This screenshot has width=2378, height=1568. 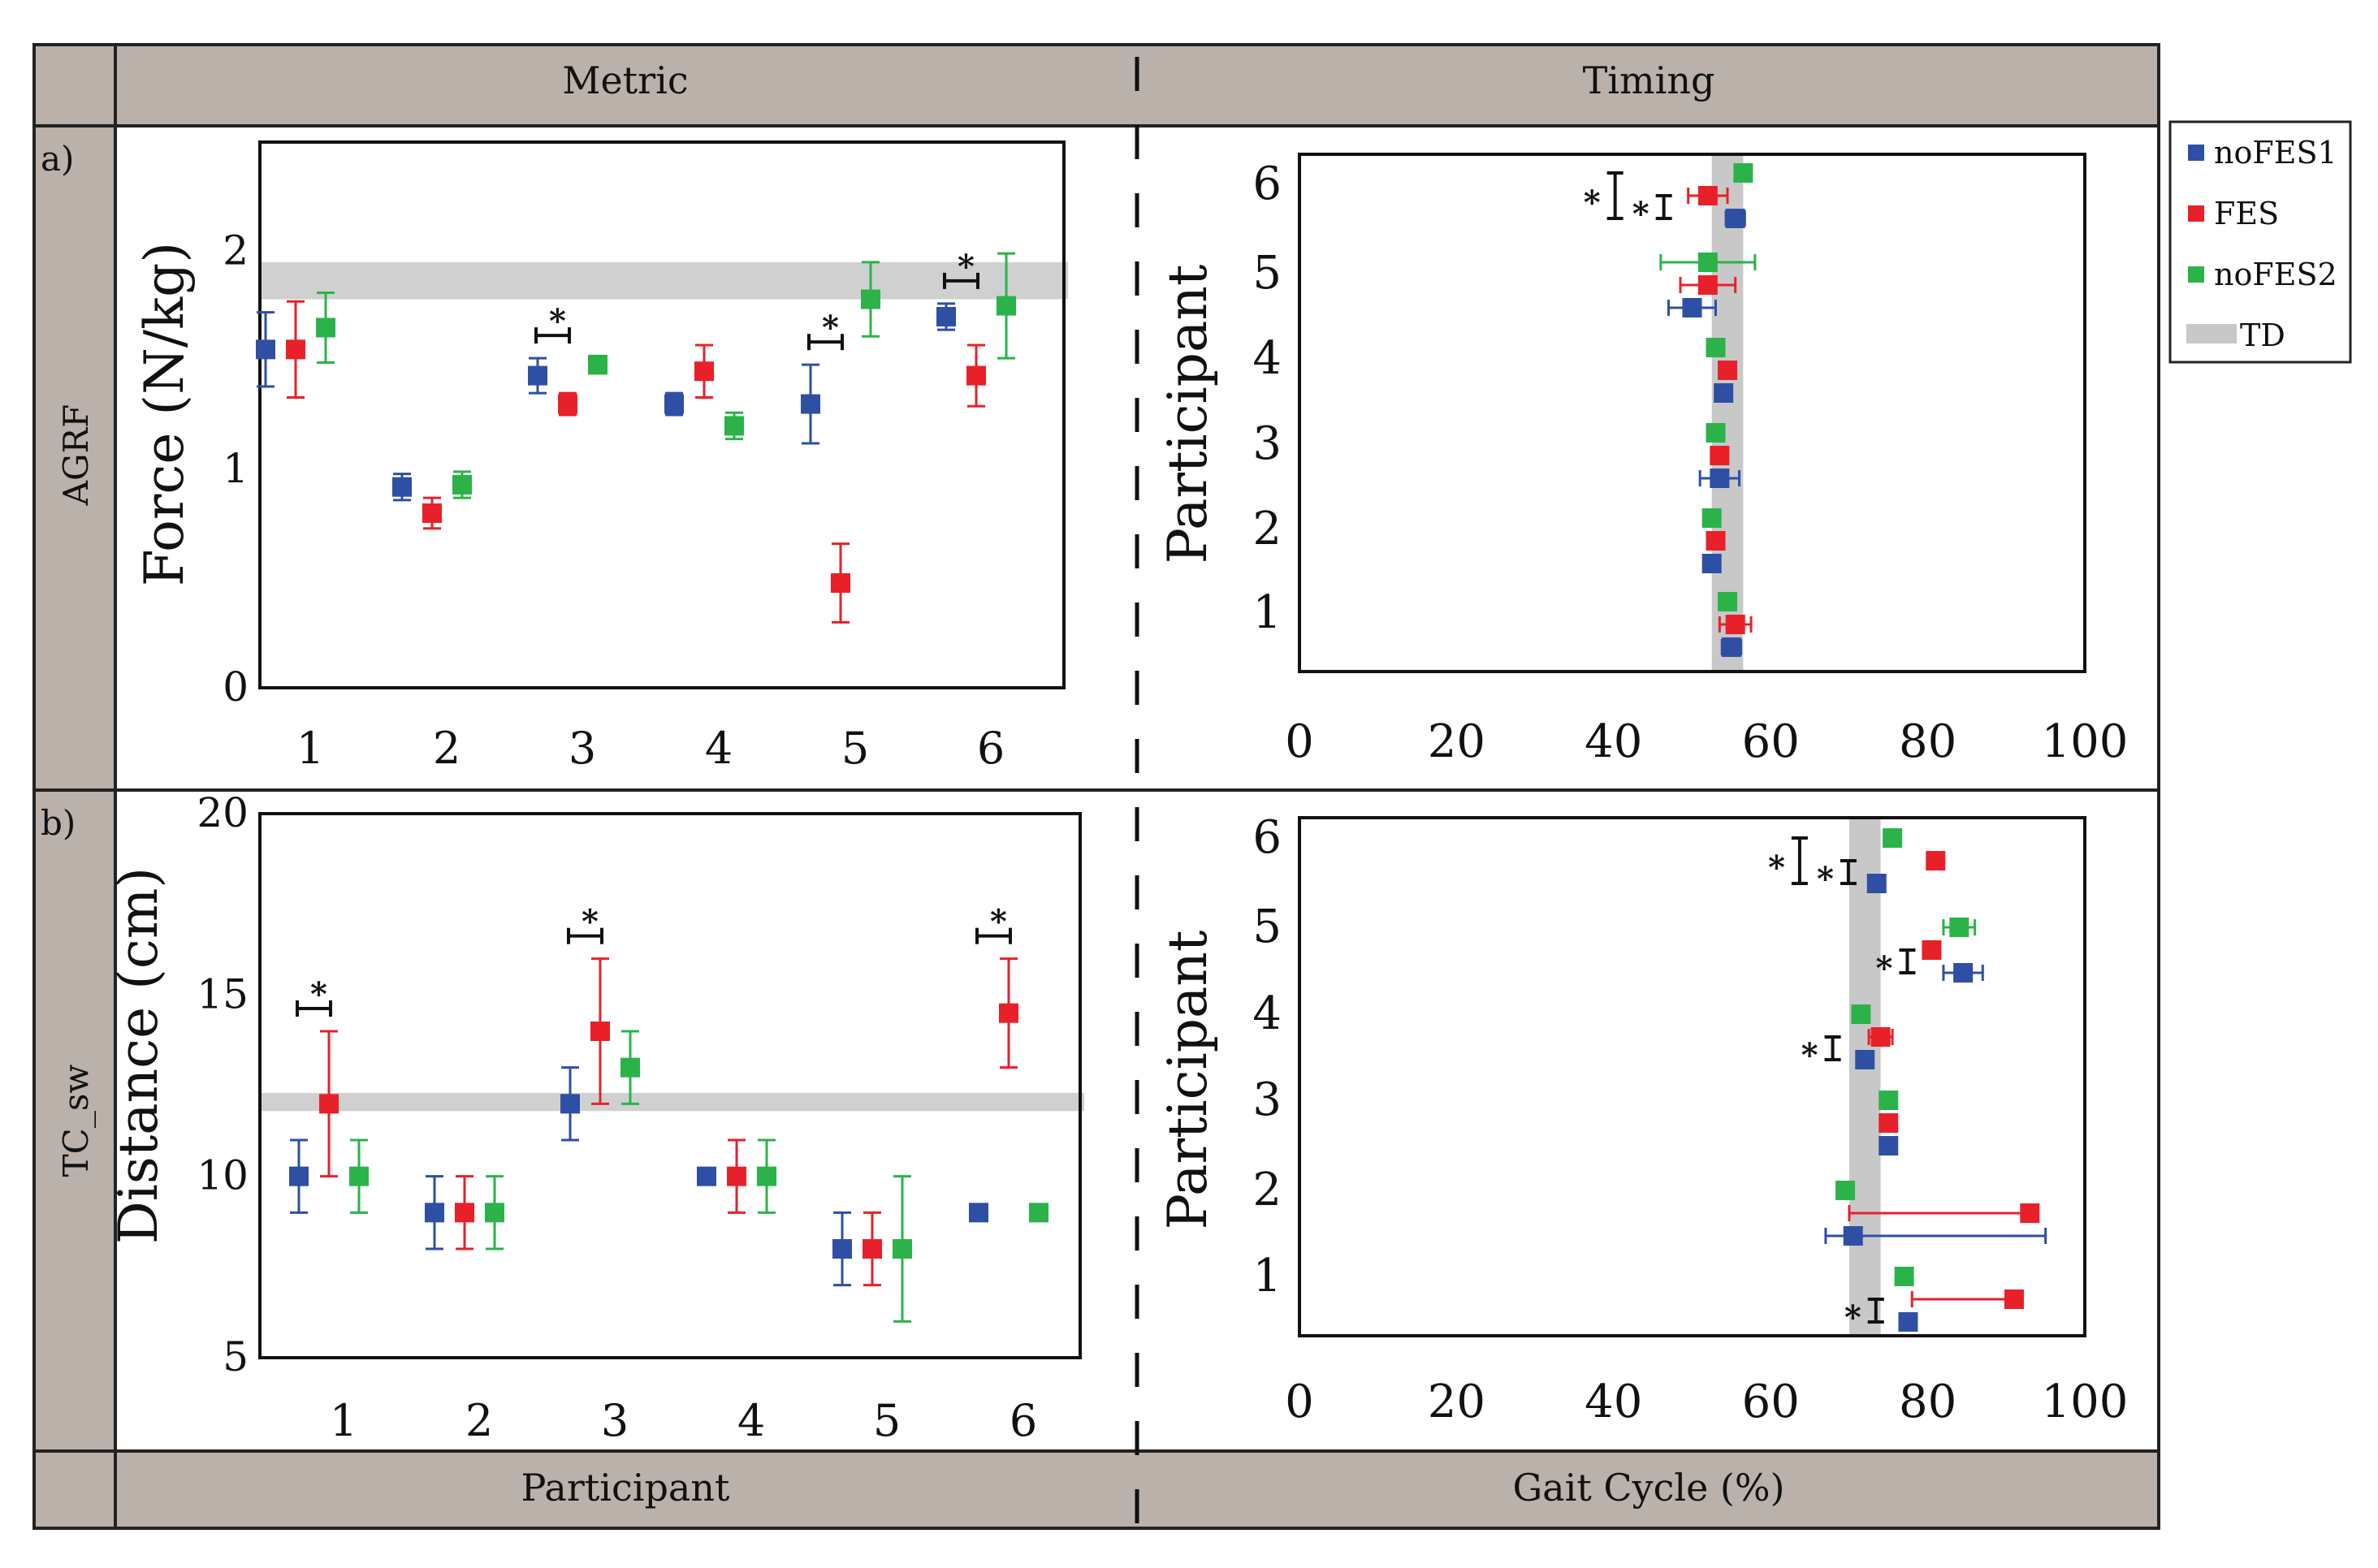 I want to click on row-b-name: TC_sw, so click(x=76, y=1121).